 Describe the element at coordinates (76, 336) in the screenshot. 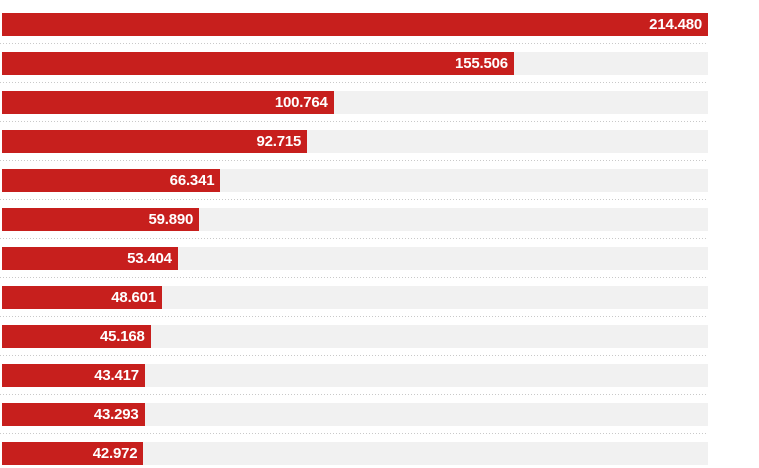

I see `bar: 45.168` at that location.